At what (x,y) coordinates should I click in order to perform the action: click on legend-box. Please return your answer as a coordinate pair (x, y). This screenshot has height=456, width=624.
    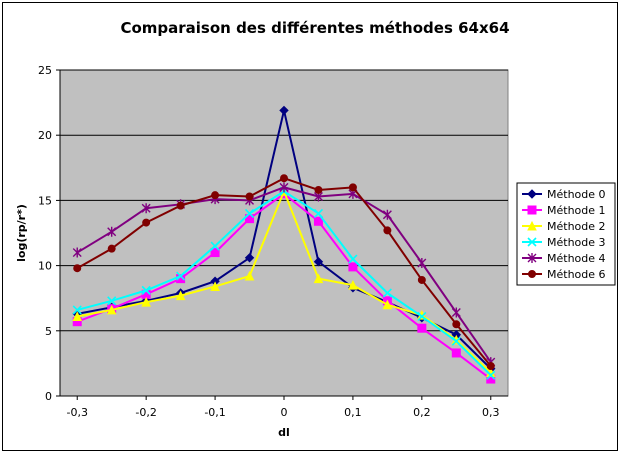
    Looking at the image, I should click on (566, 234).